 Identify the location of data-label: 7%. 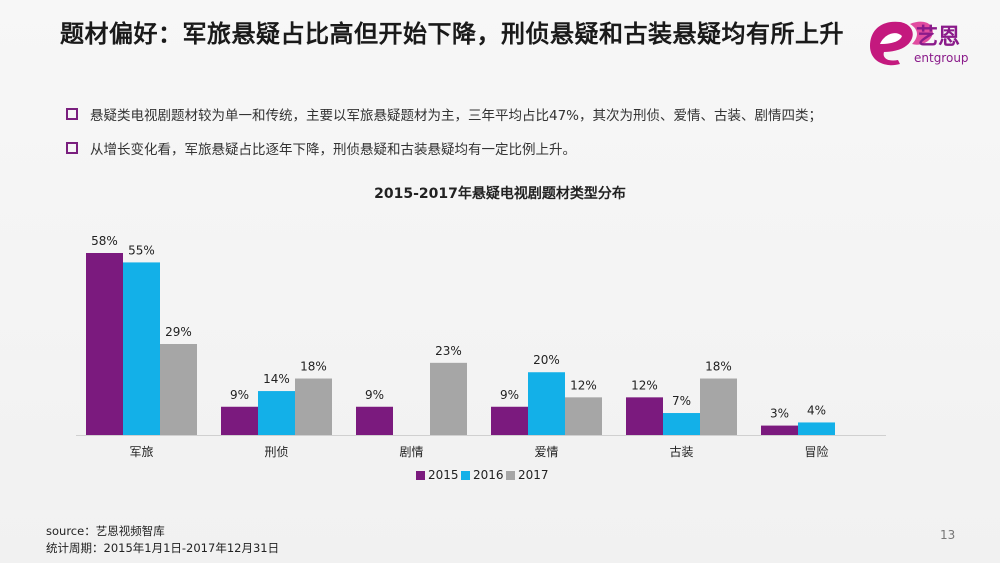
(681, 401).